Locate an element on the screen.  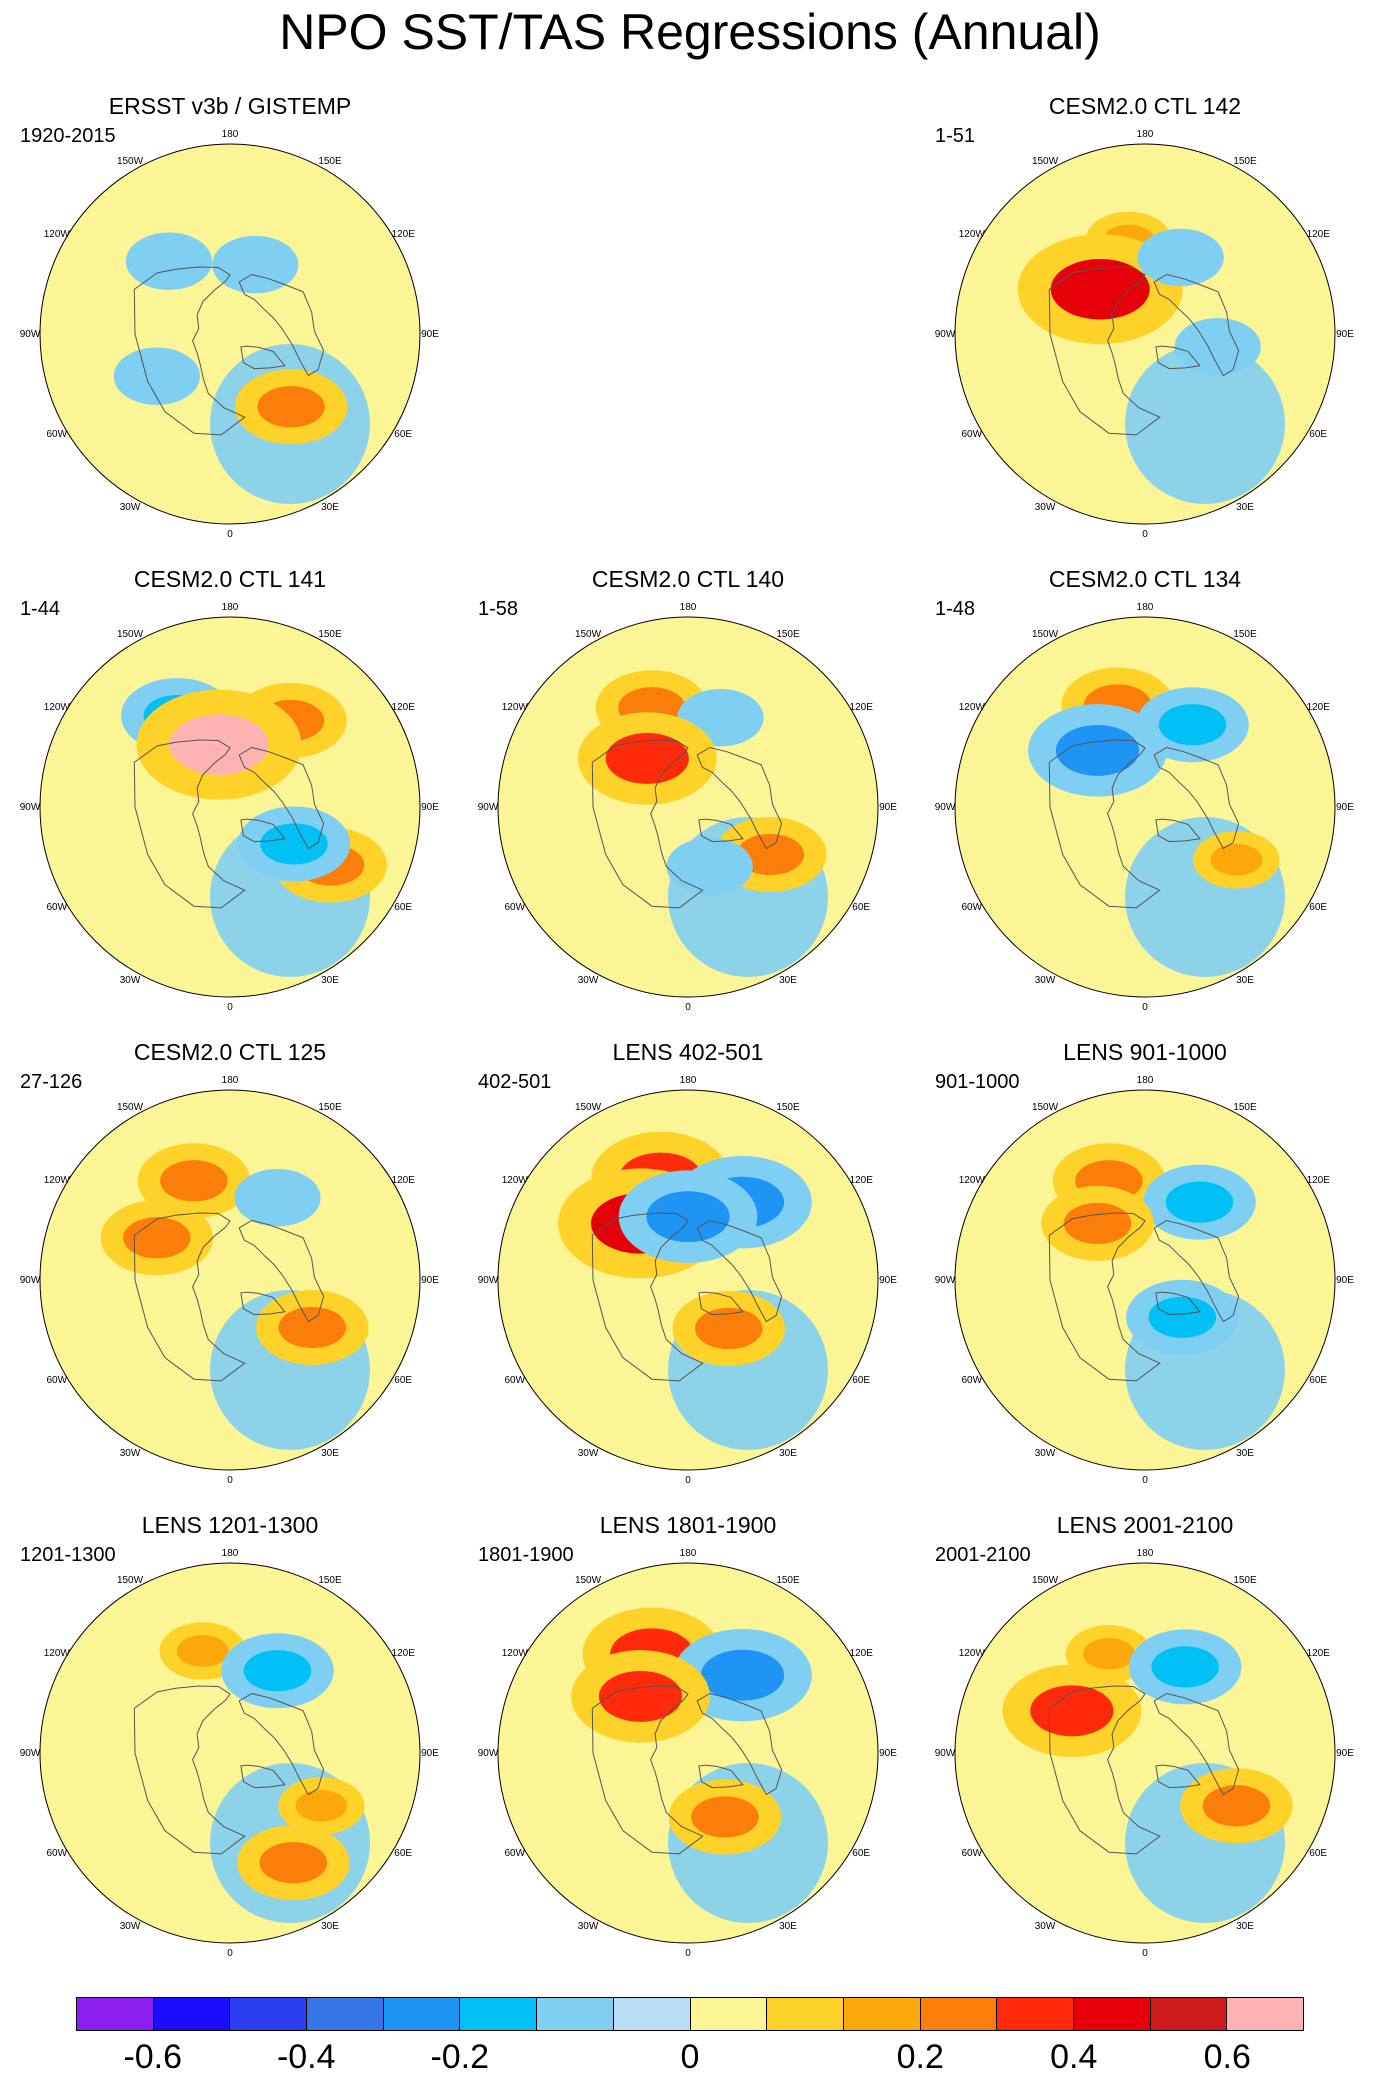
colorbar-tick-label: 0 is located at coordinates (690, 2057).